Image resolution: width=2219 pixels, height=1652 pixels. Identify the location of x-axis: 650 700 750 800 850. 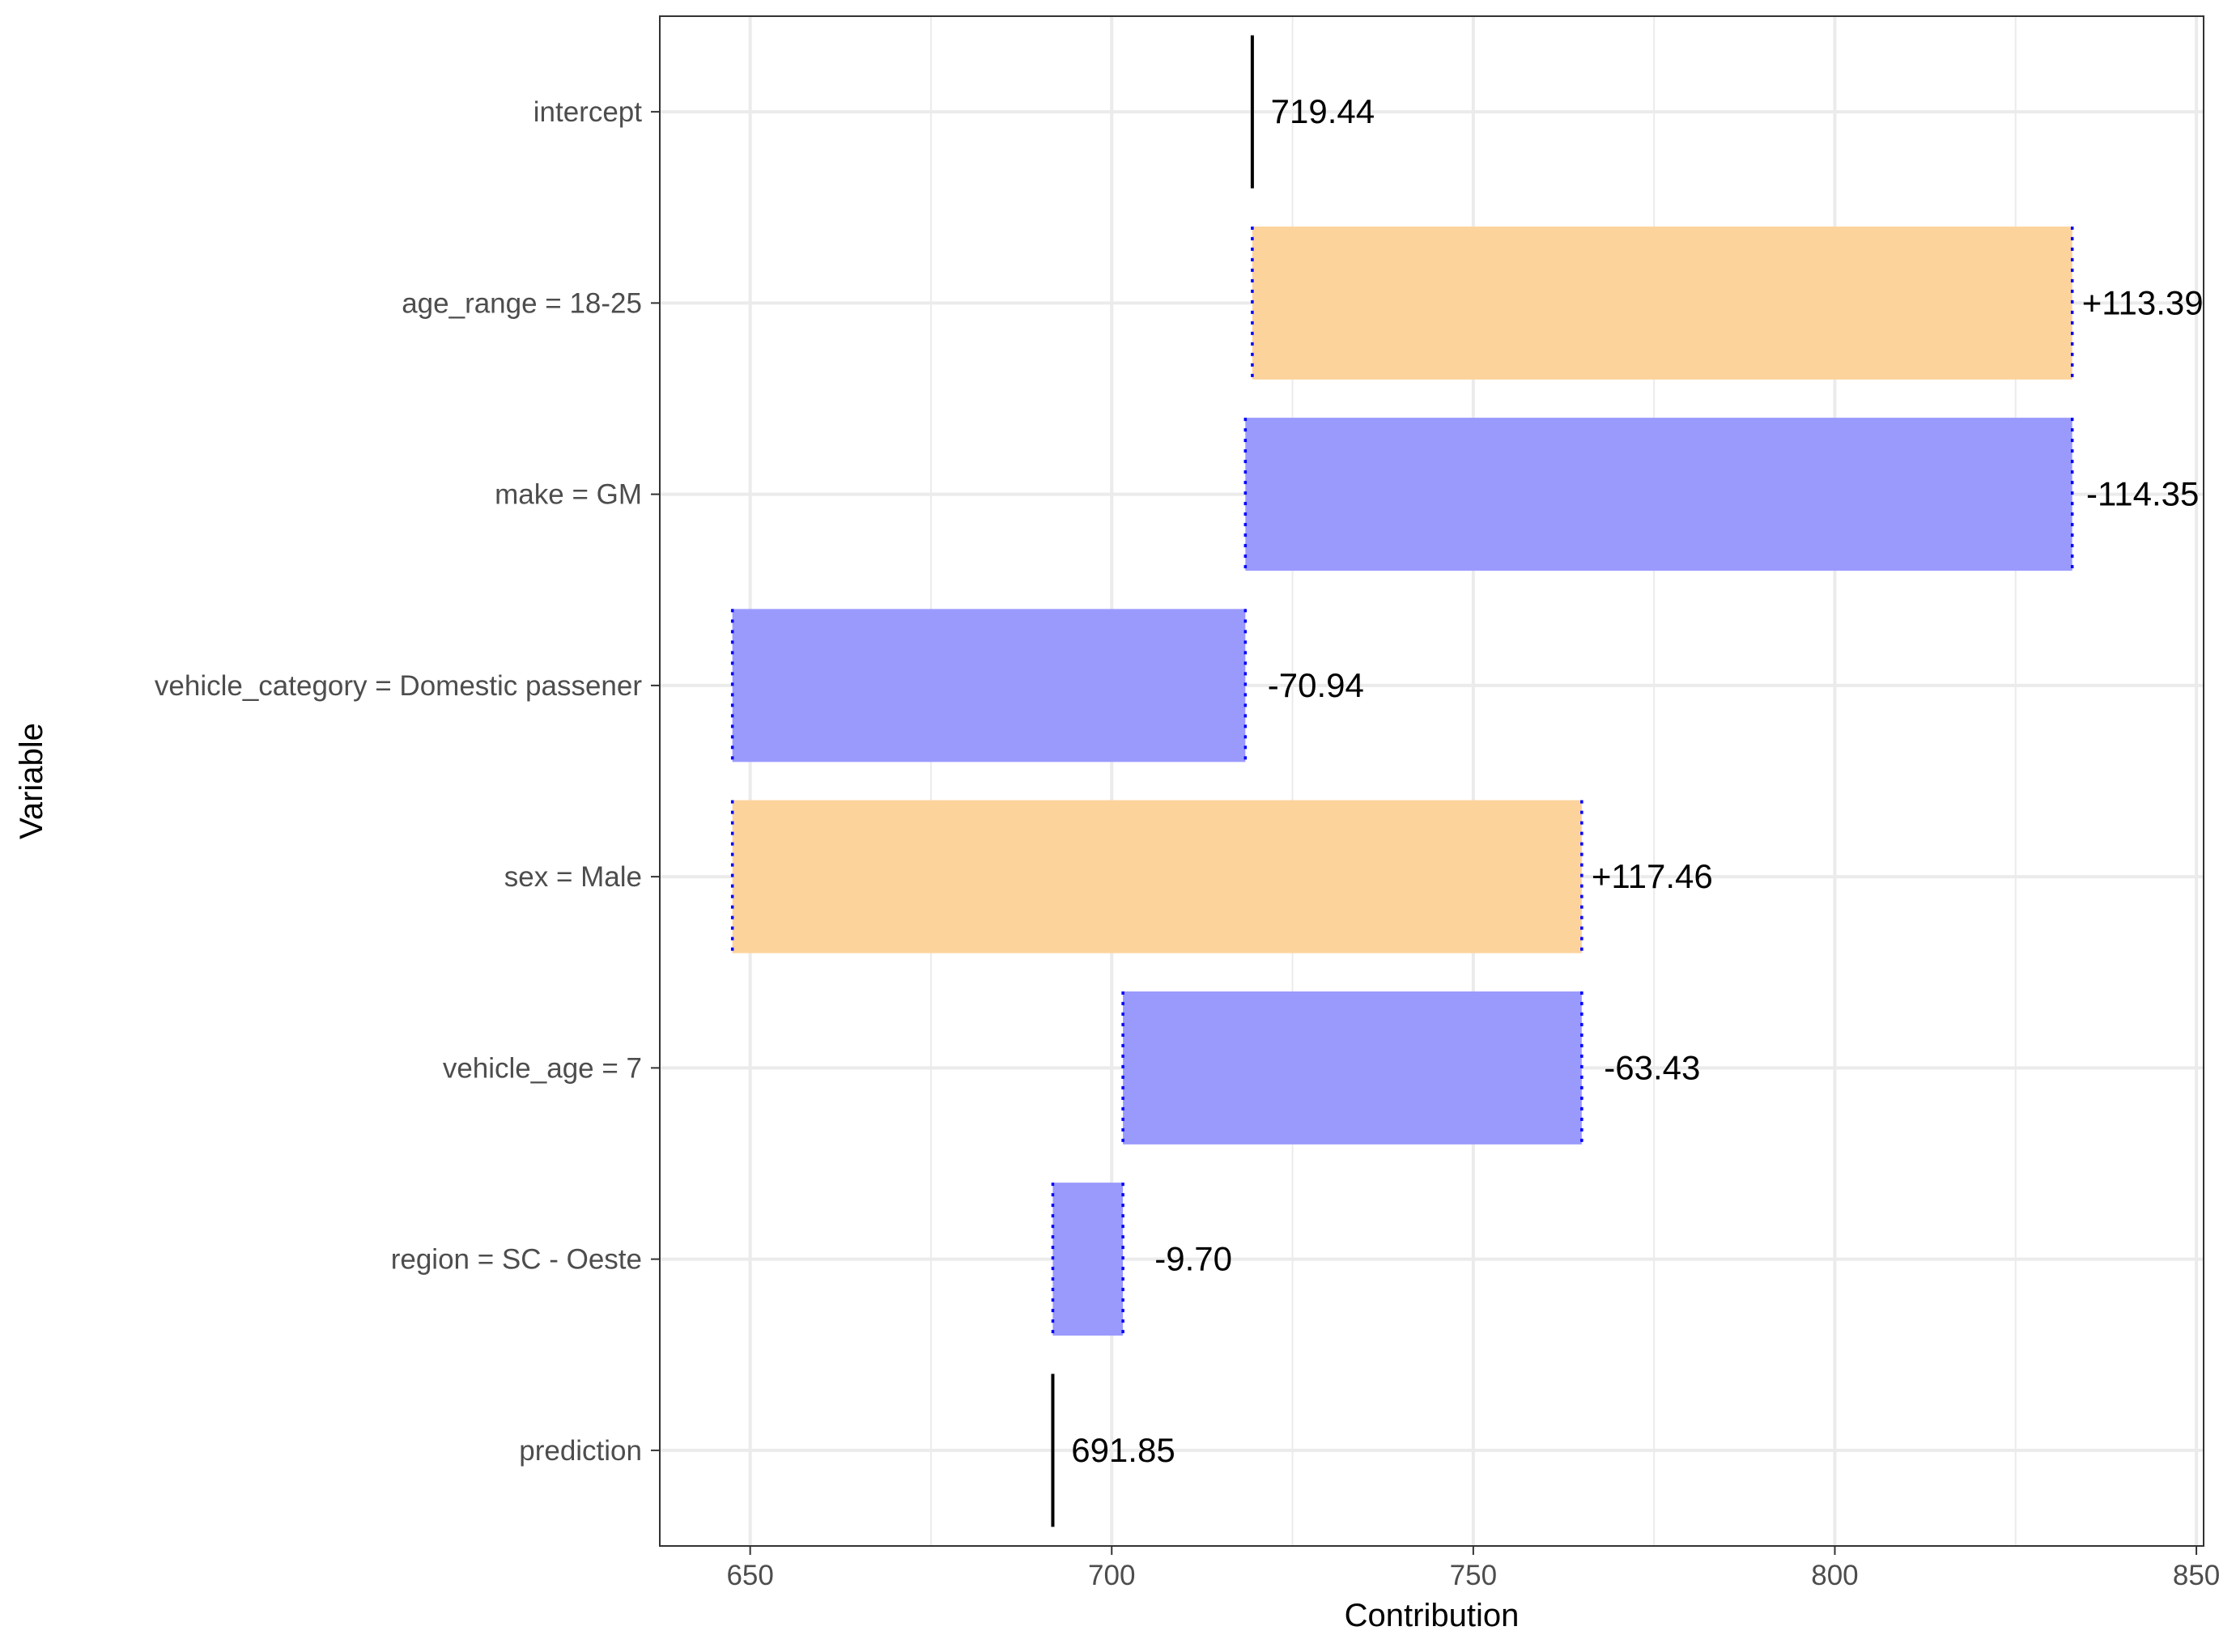
(1472, 1569).